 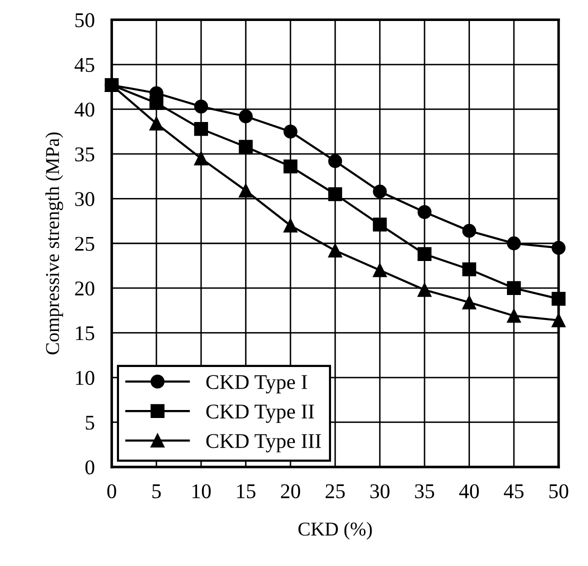 What do you see at coordinates (424, 491) in the screenshot?
I see `x-tick-label: 35` at bounding box center [424, 491].